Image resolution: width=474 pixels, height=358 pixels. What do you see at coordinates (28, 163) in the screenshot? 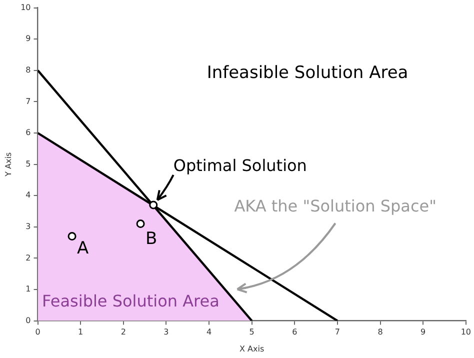
I see `y-tick-label: 5` at bounding box center [28, 163].